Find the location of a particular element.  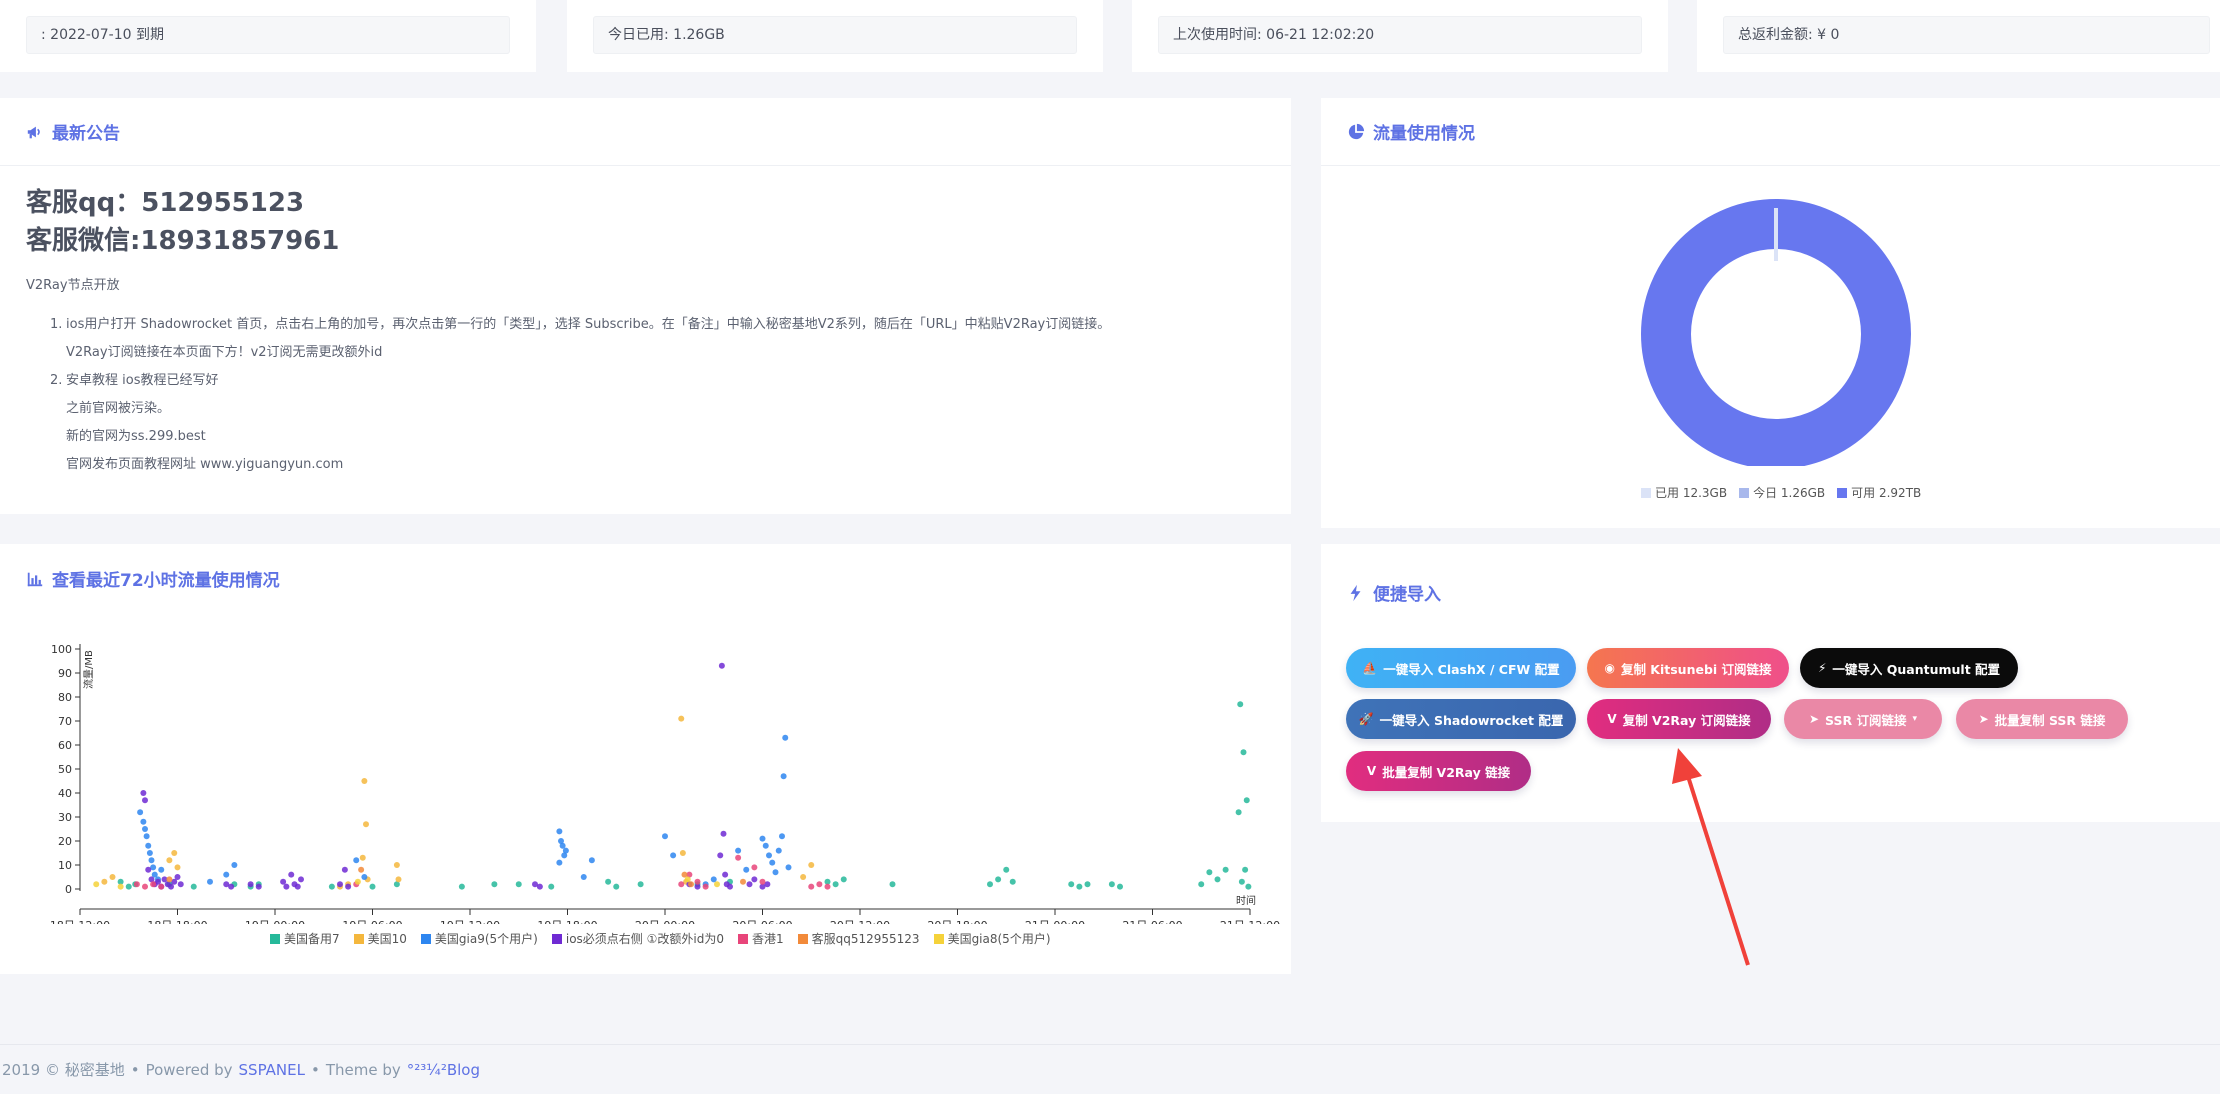

y-tick-label: 0 is located at coordinates (68, 889).